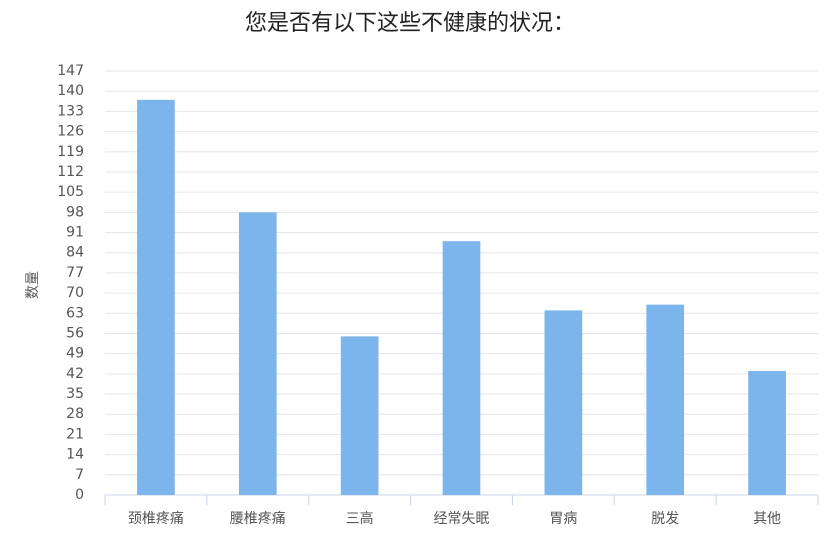 The height and width of the screenshot is (554, 831). Describe the element at coordinates (75, 313) in the screenshot. I see `y-tick-label: 63` at that location.